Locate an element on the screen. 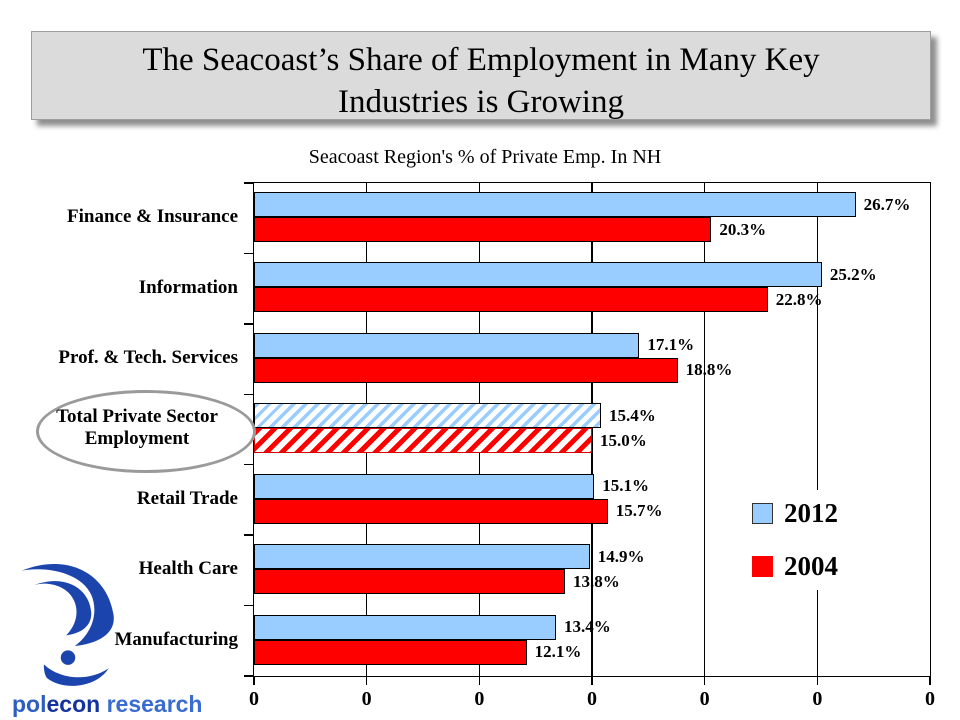 The height and width of the screenshot is (720, 960). bar-value-label: 15.4% is located at coordinates (632, 415).